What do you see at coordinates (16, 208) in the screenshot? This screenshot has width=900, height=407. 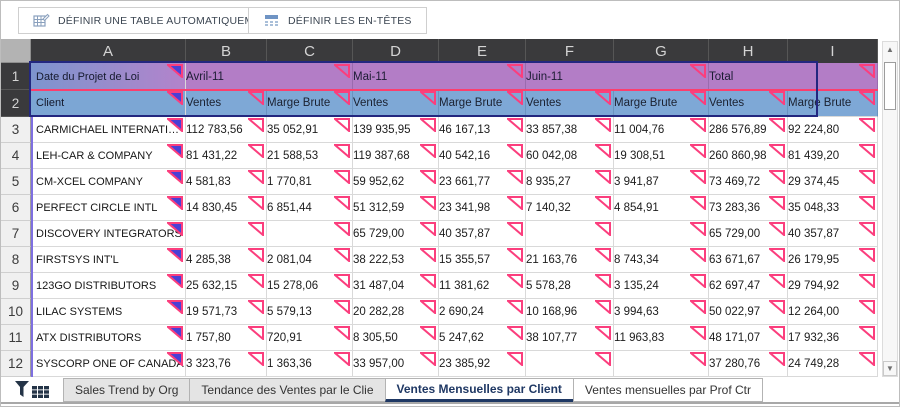 I see `row-header-6: 6` at bounding box center [16, 208].